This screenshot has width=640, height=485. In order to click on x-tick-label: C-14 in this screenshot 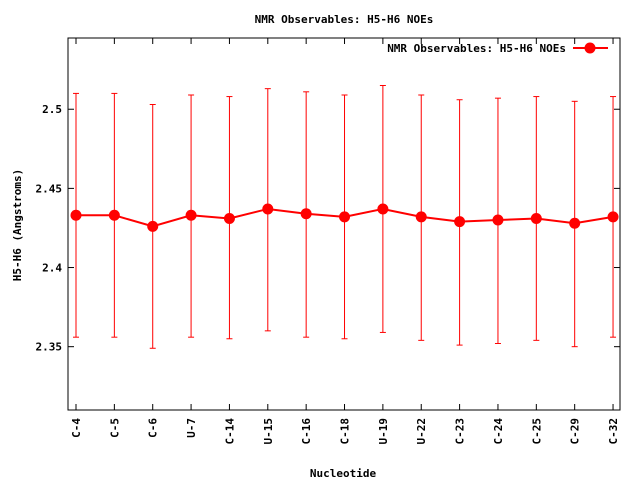, I will do `click(229, 431)`.